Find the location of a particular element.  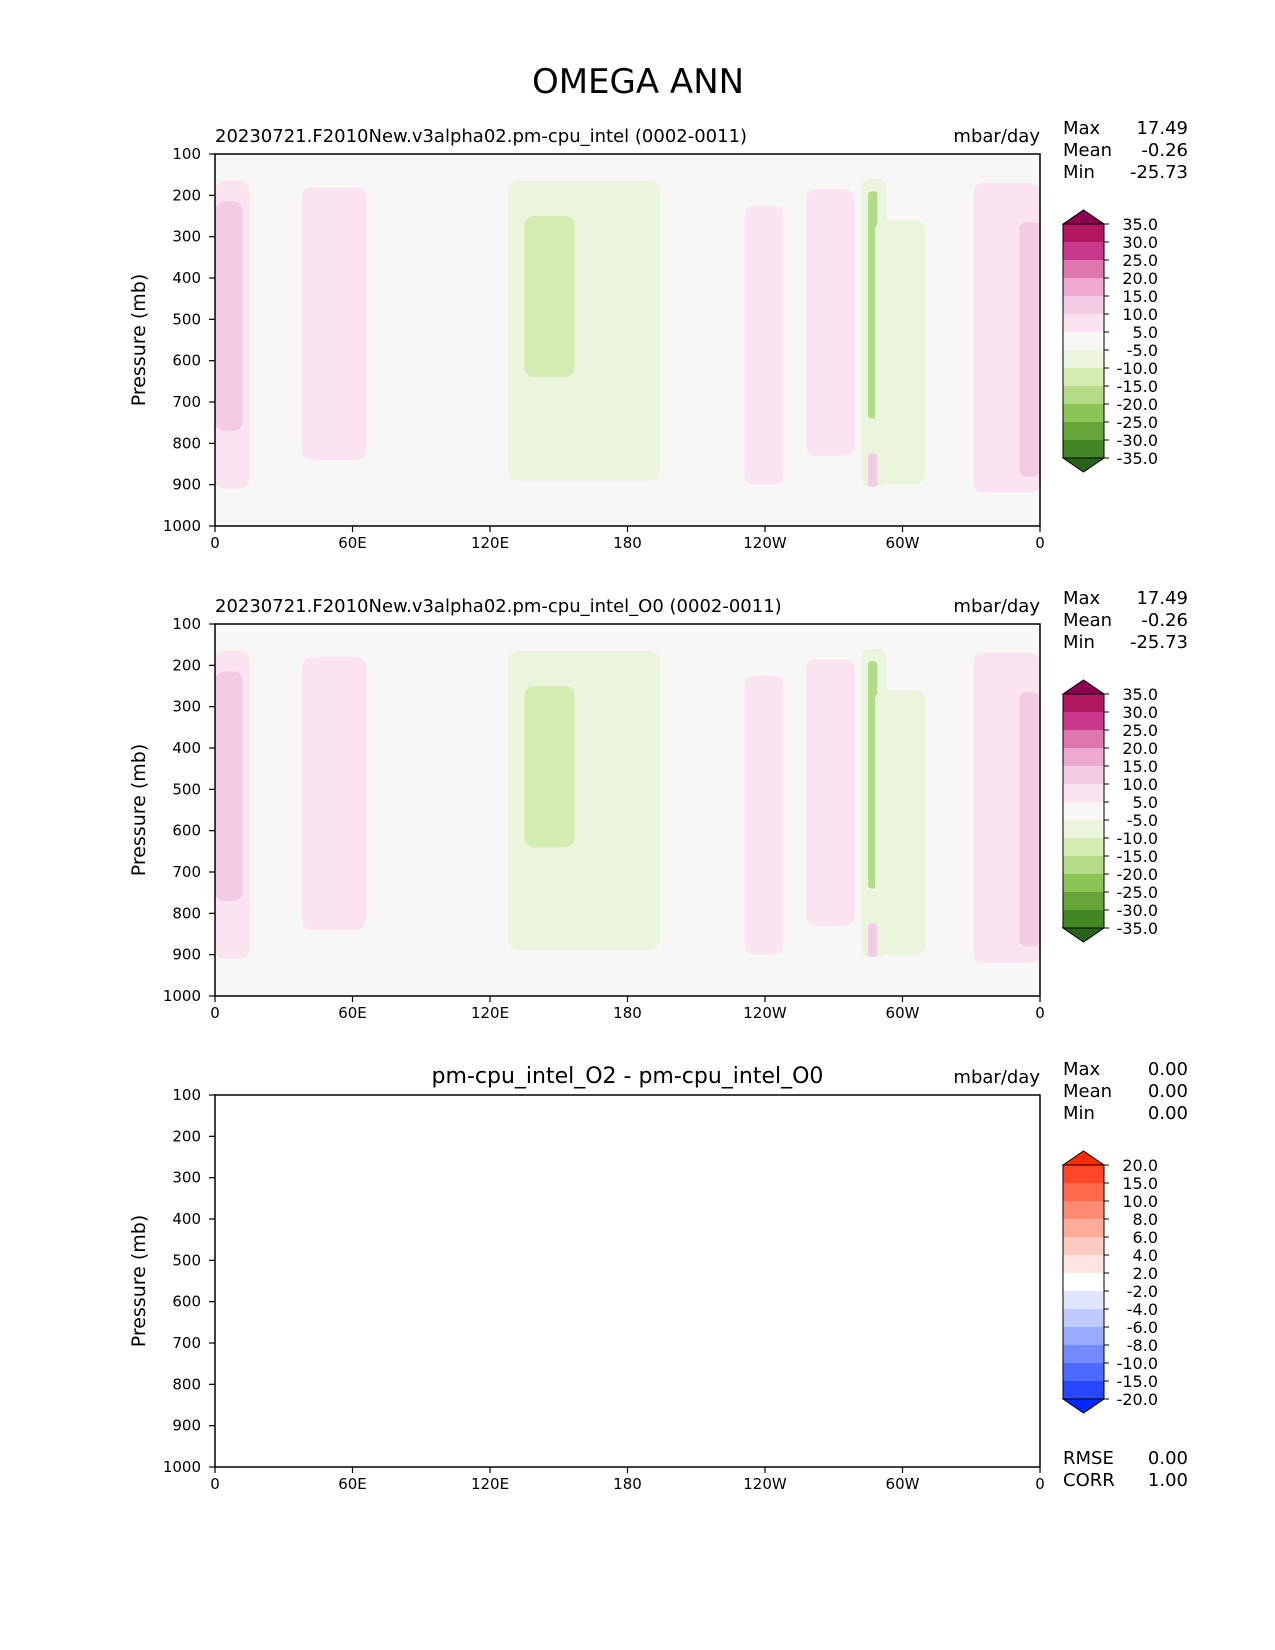

colorbar-label-11: -10.0 is located at coordinates (1137, 1363).